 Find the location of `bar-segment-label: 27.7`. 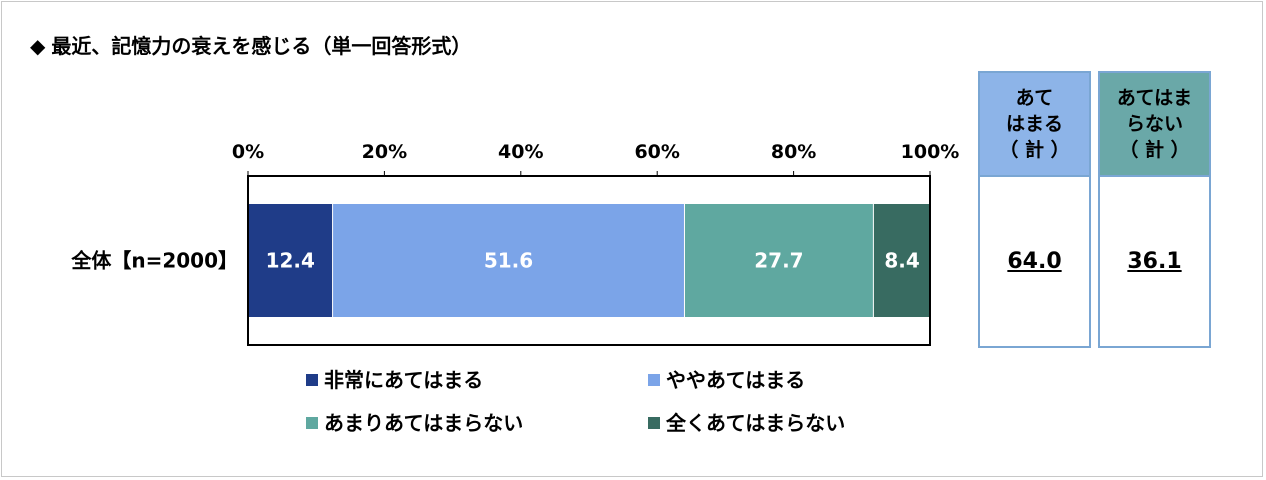

bar-segment-label: 27.7 is located at coordinates (778, 261).